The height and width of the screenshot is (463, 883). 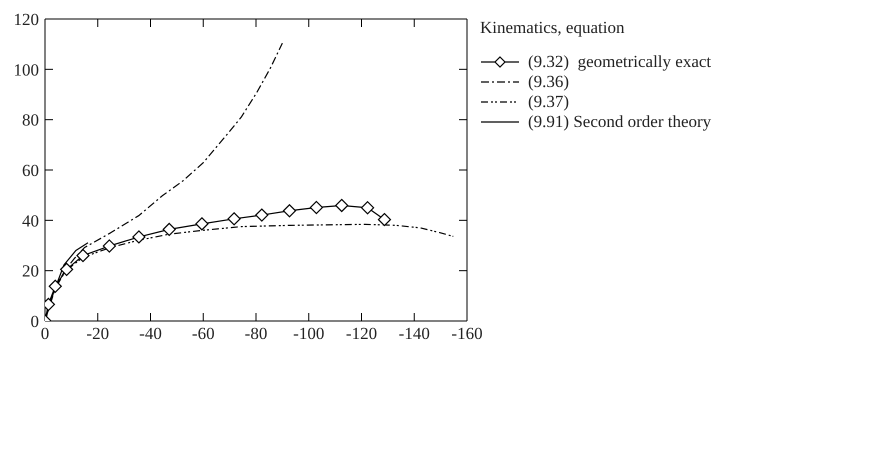 I want to click on x-tick-label: -60, so click(x=203, y=334).